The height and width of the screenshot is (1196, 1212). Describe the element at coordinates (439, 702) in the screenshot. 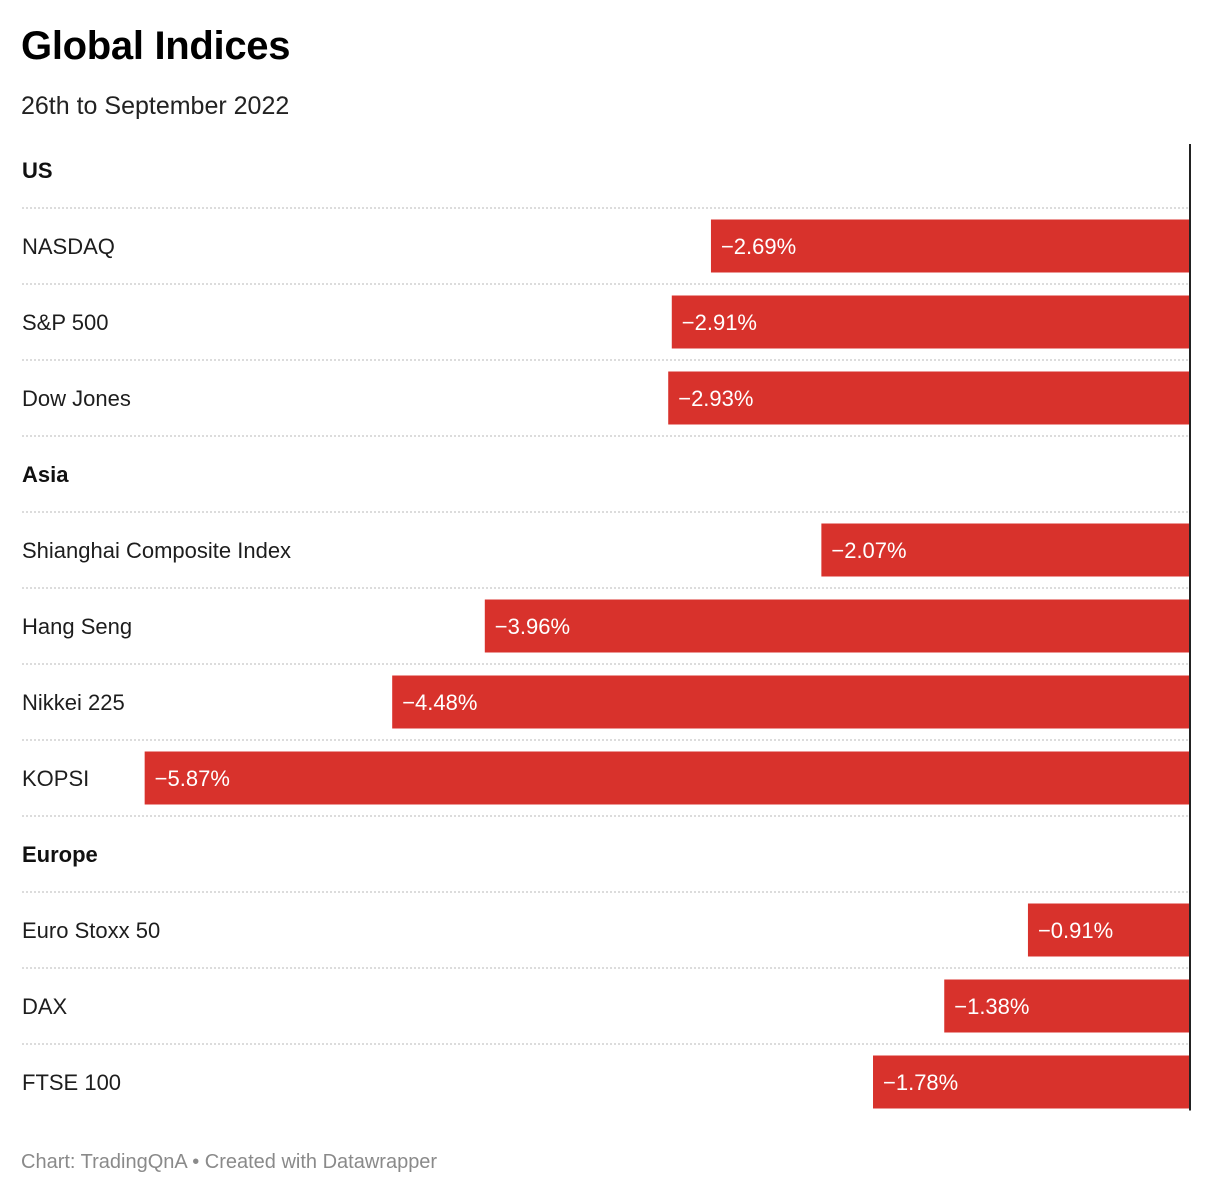

I see `value-label: −4.48%` at that location.